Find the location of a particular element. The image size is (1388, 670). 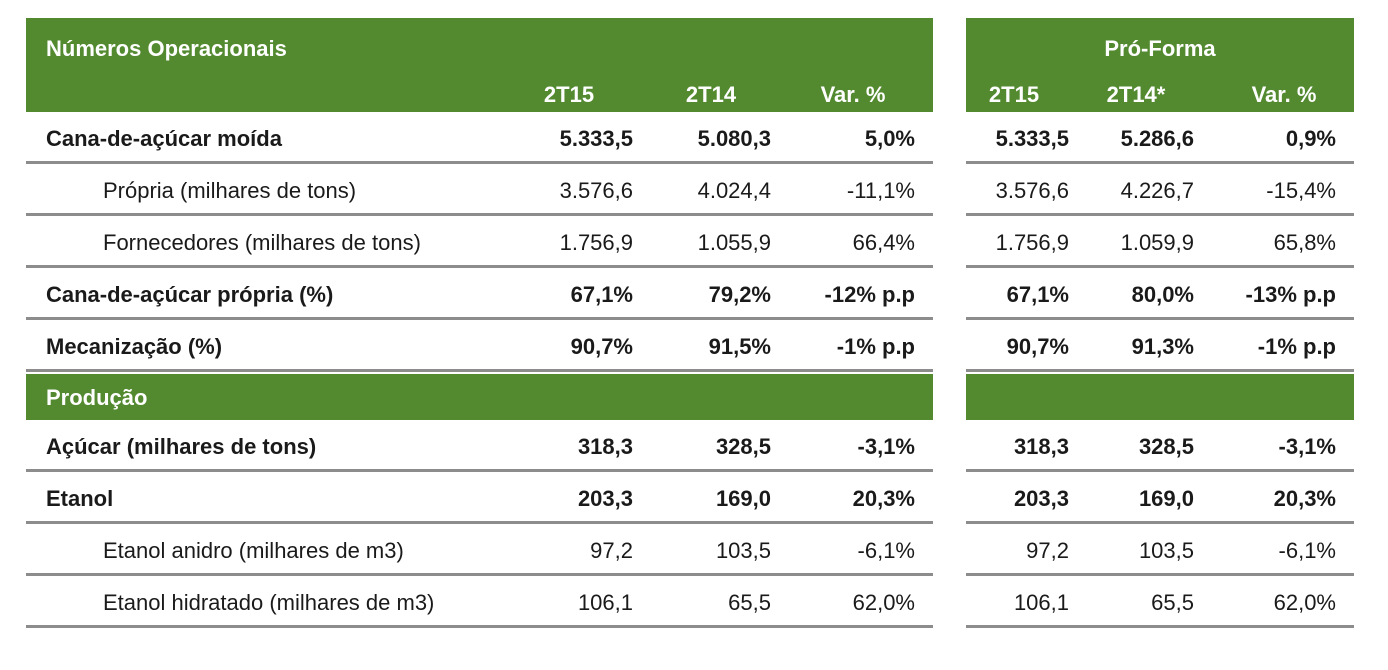

table-row: 3.576,6 4.226,7 -15,4% is located at coordinates (1160, 190).